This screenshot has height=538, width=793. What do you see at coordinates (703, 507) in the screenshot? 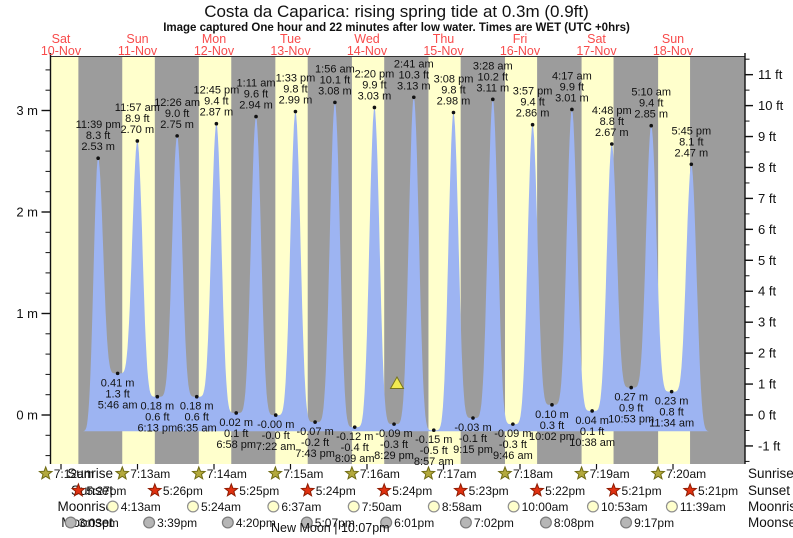
I see `moonrise-time: 11:39am` at bounding box center [703, 507].